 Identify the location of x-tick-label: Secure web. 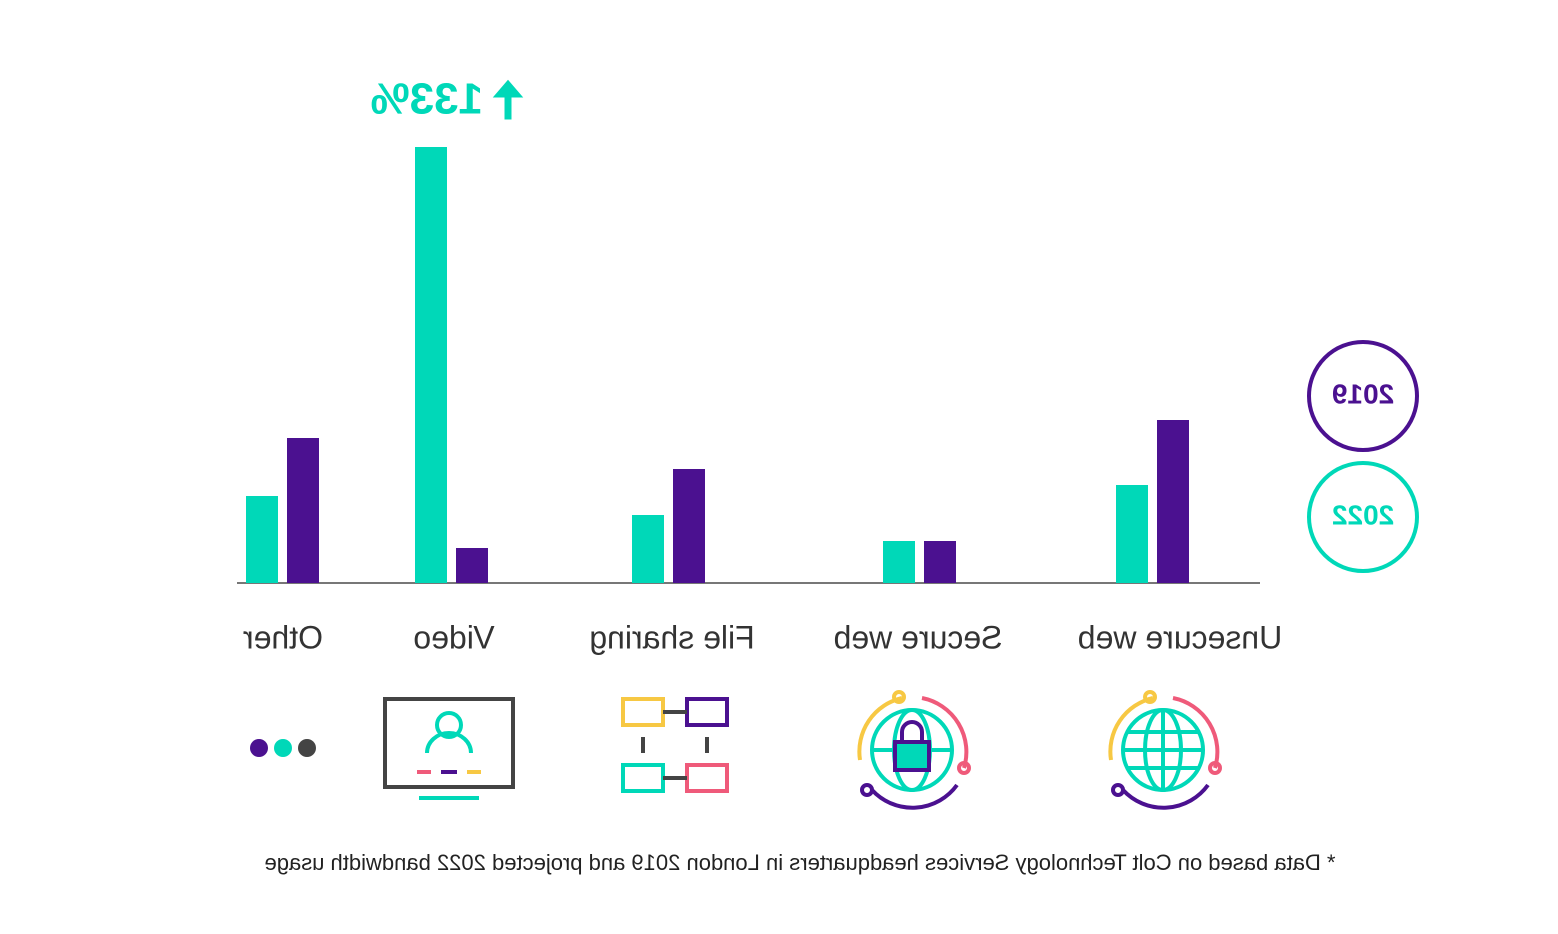
(918, 637).